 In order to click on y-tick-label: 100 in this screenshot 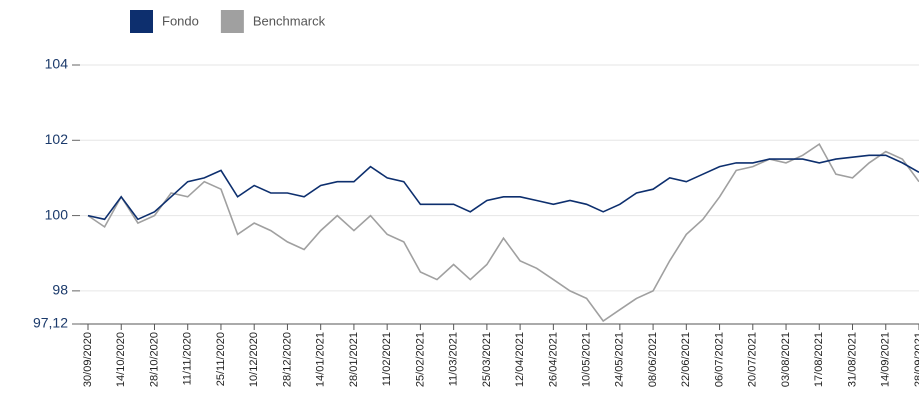, I will do `click(57, 214)`.